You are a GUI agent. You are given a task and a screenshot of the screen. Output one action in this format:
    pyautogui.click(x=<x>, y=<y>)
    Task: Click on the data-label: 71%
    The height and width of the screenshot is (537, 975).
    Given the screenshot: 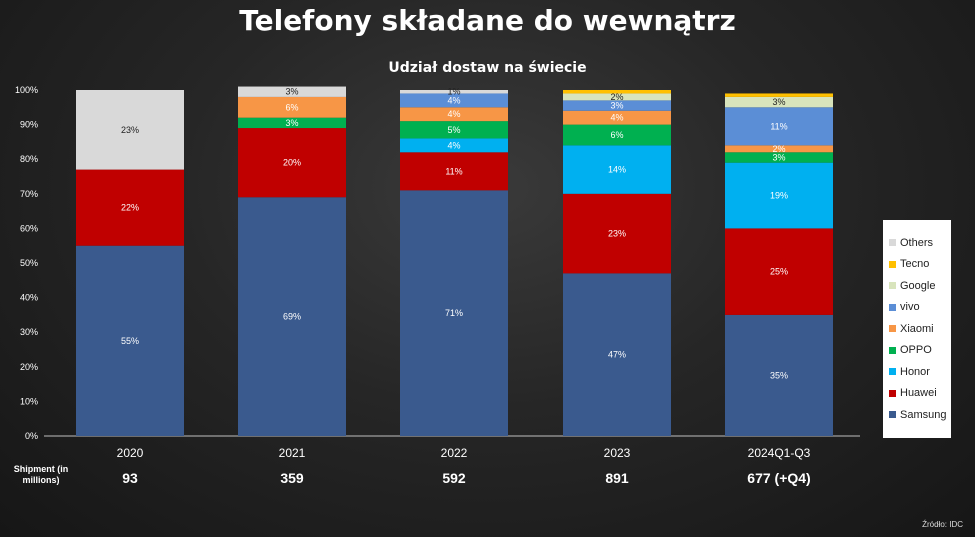 What is the action you would take?
    pyautogui.click(x=454, y=313)
    